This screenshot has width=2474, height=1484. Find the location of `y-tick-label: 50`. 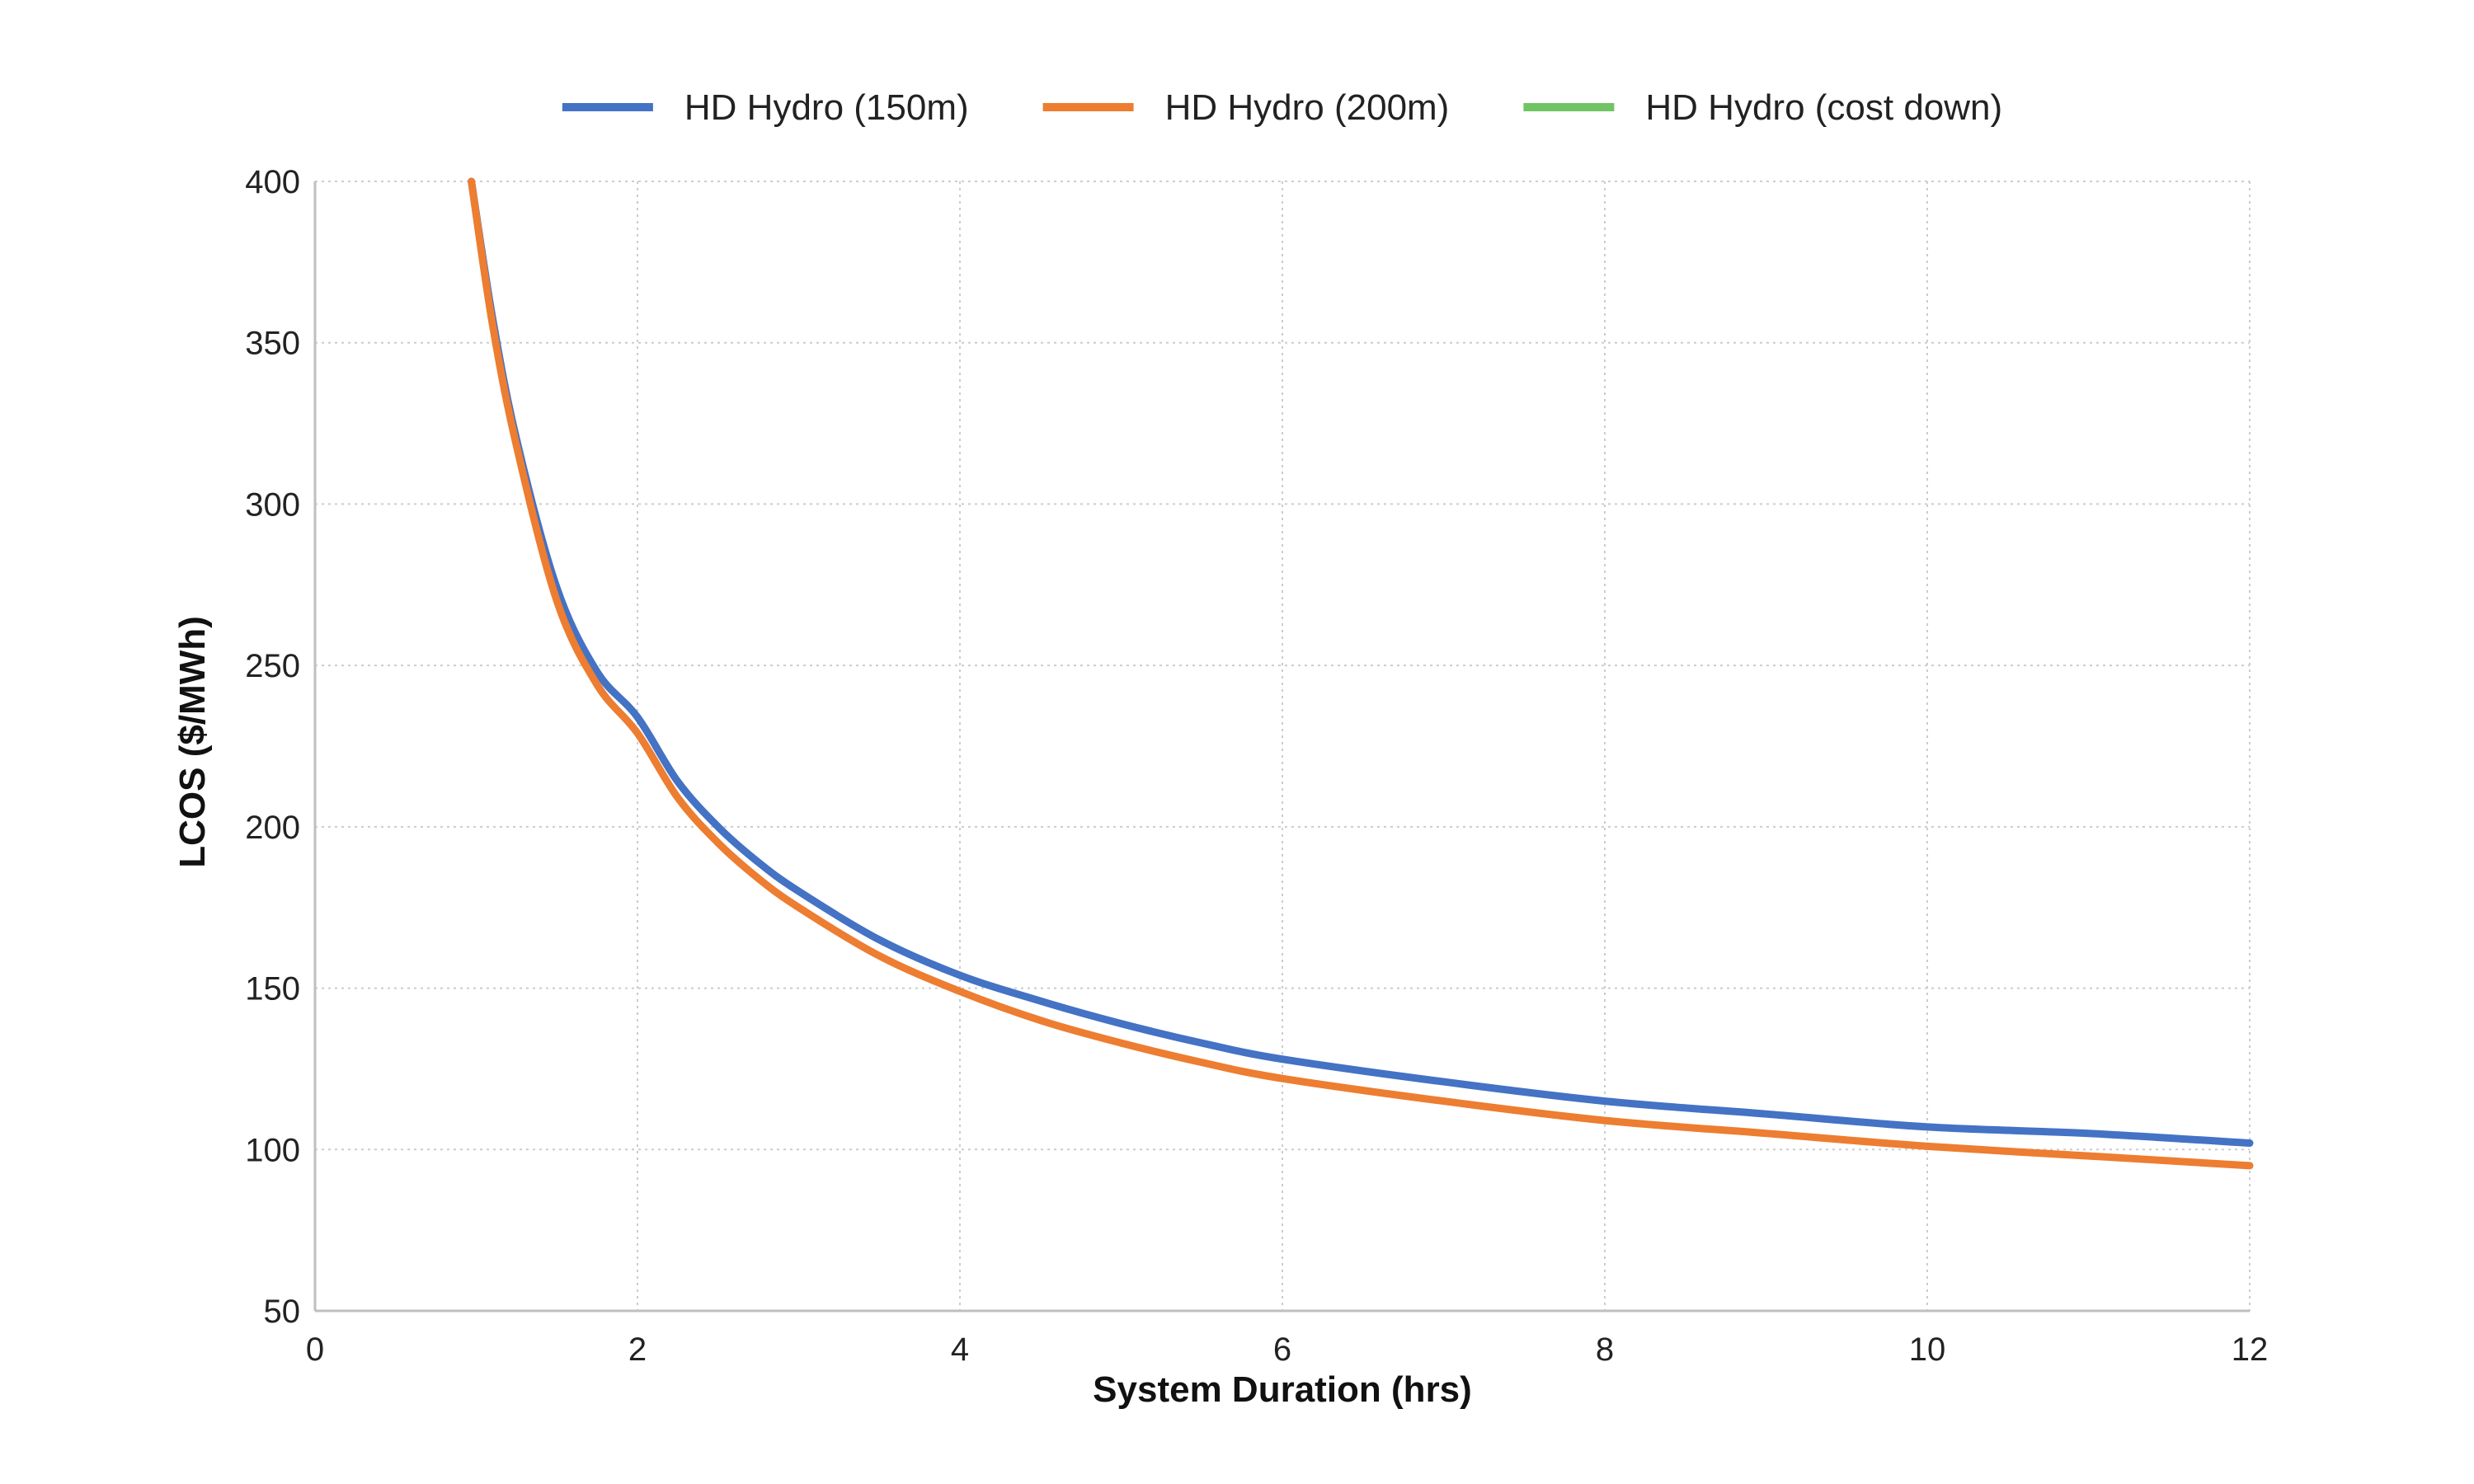

y-tick-label: 50 is located at coordinates (282, 1312).